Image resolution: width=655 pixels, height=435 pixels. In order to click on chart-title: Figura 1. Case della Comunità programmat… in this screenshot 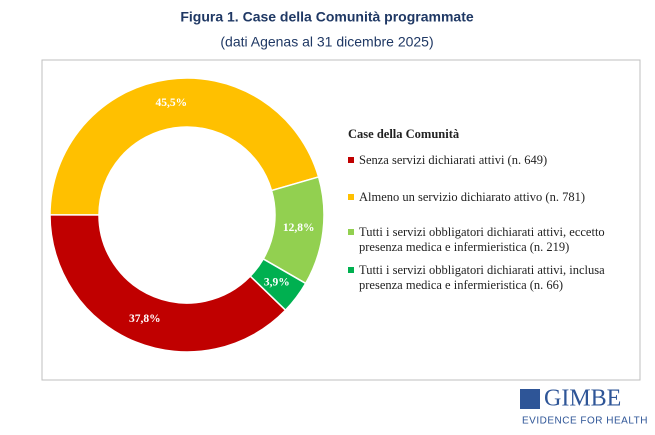, I will do `click(327, 17)`.